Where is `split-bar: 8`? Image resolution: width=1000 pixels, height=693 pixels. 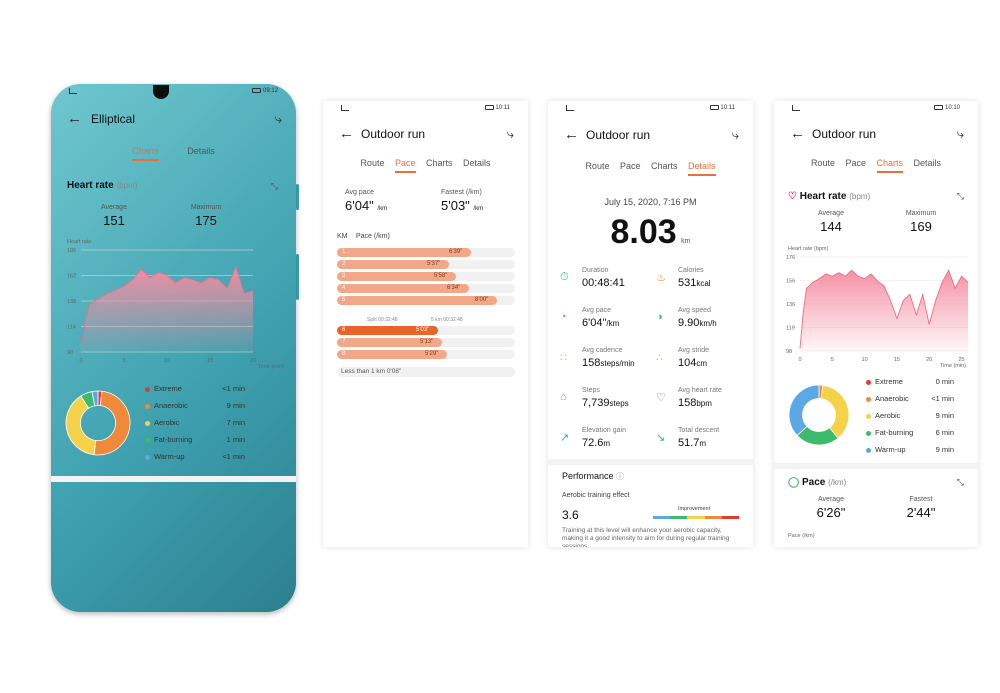 split-bar: 8 is located at coordinates (392, 354).